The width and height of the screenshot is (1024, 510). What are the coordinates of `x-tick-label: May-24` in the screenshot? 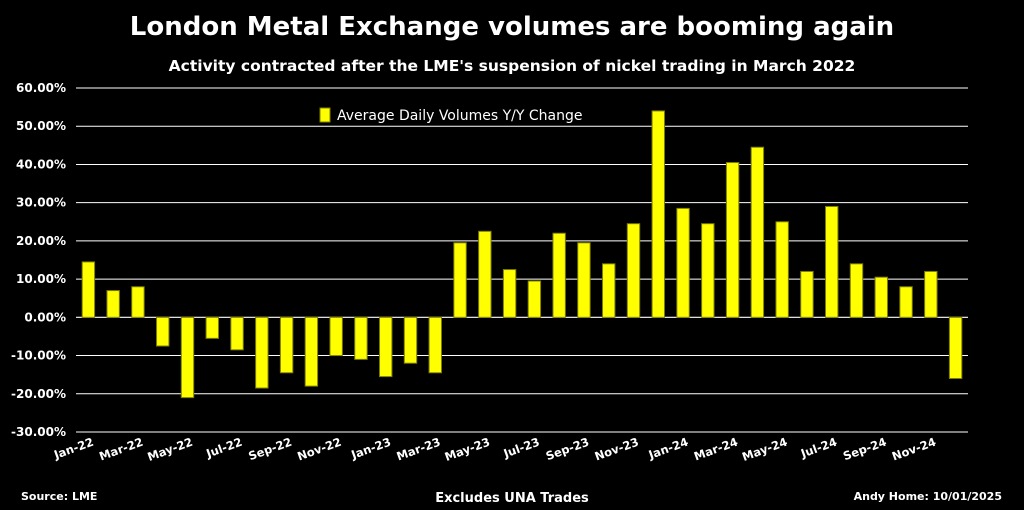 It's located at (764, 449).